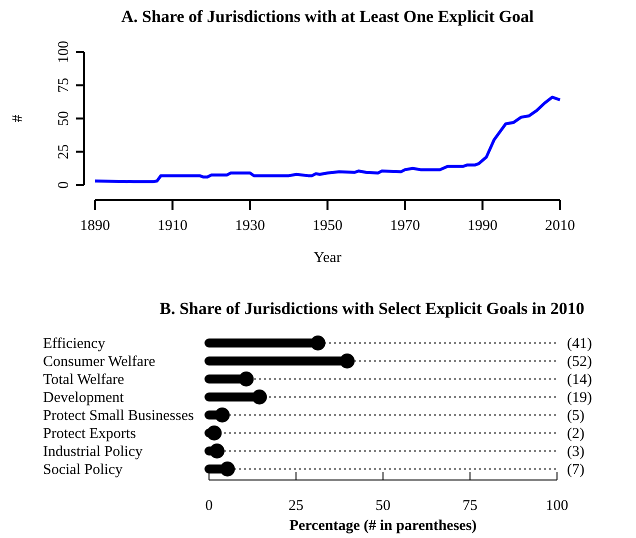 The image size is (636, 538). What do you see at coordinates (64, 152) in the screenshot?
I see `y-tick-label: 25` at bounding box center [64, 152].